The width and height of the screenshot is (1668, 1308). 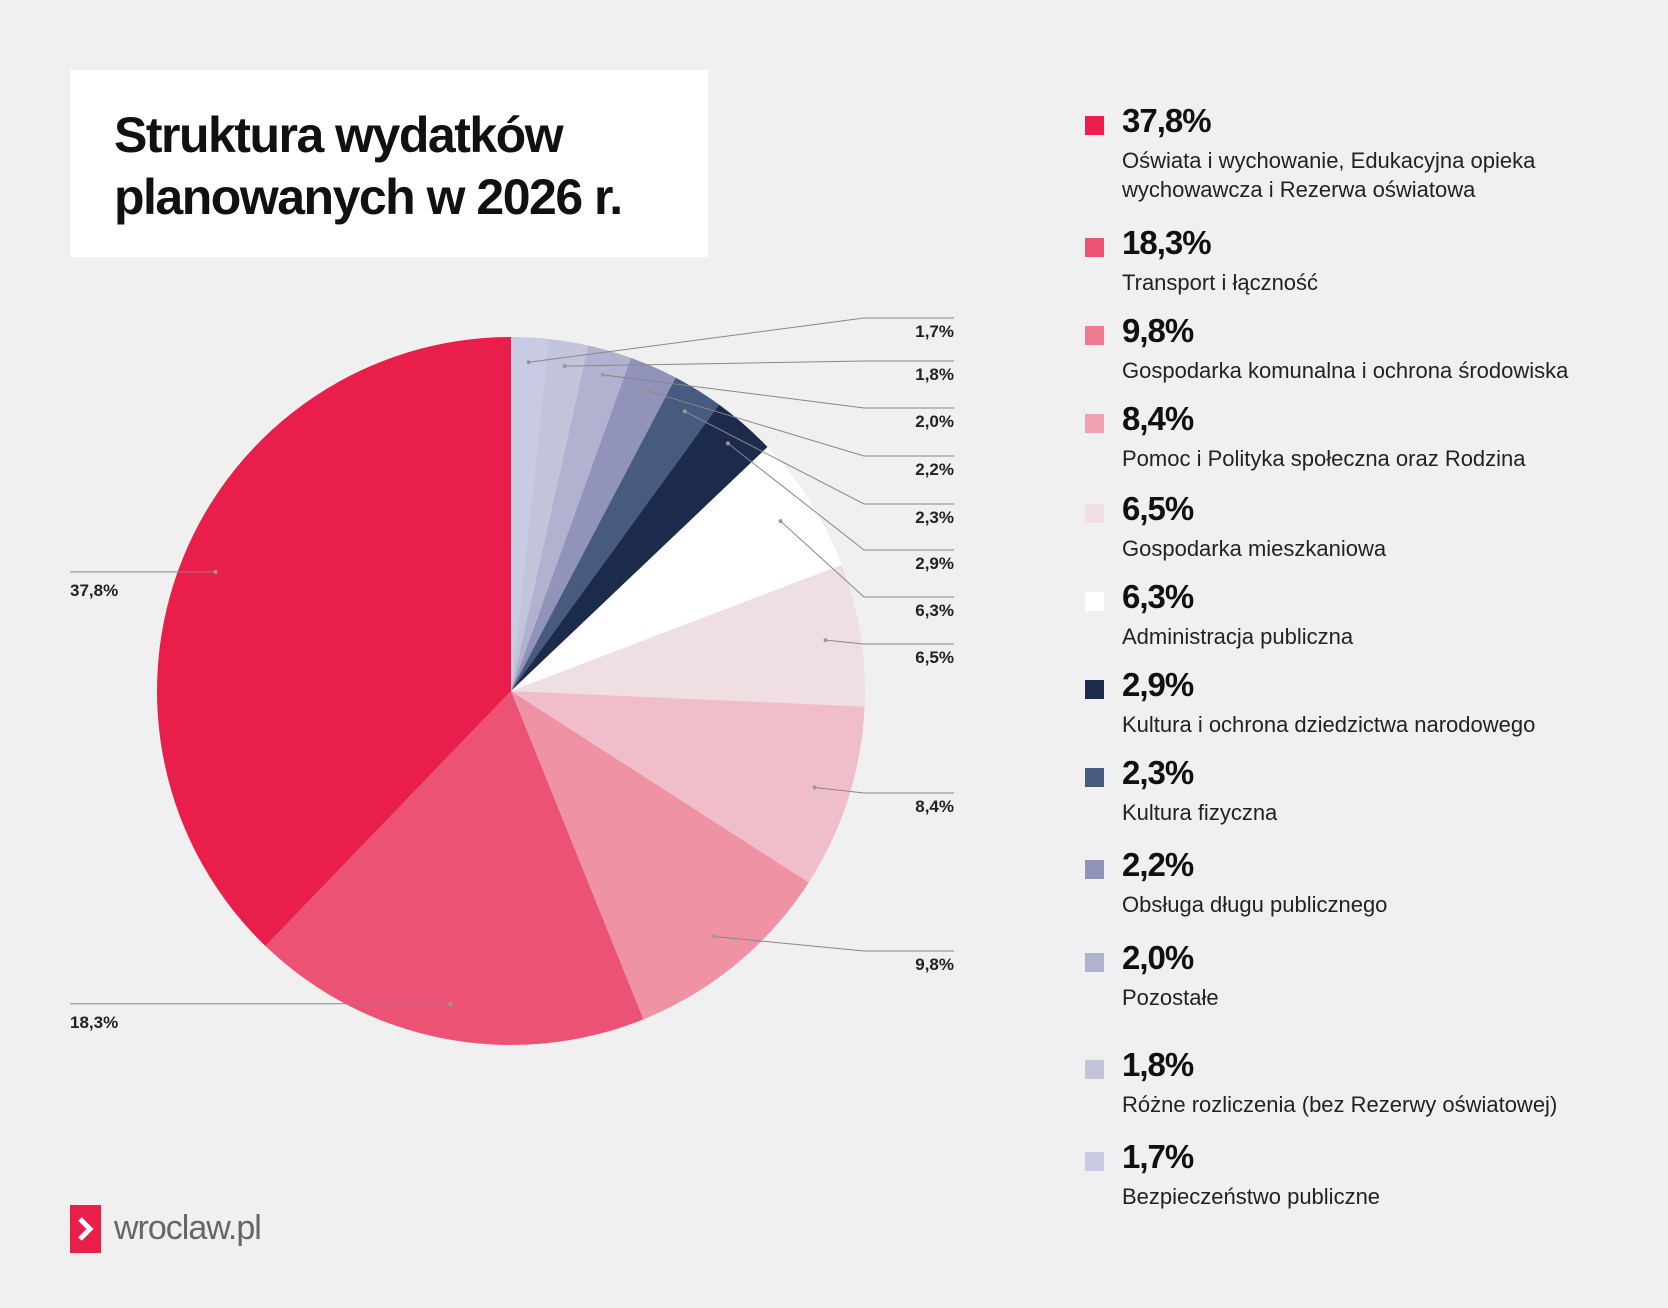 What do you see at coordinates (1158, 684) in the screenshot?
I see `legend-percent: 2,9%` at bounding box center [1158, 684].